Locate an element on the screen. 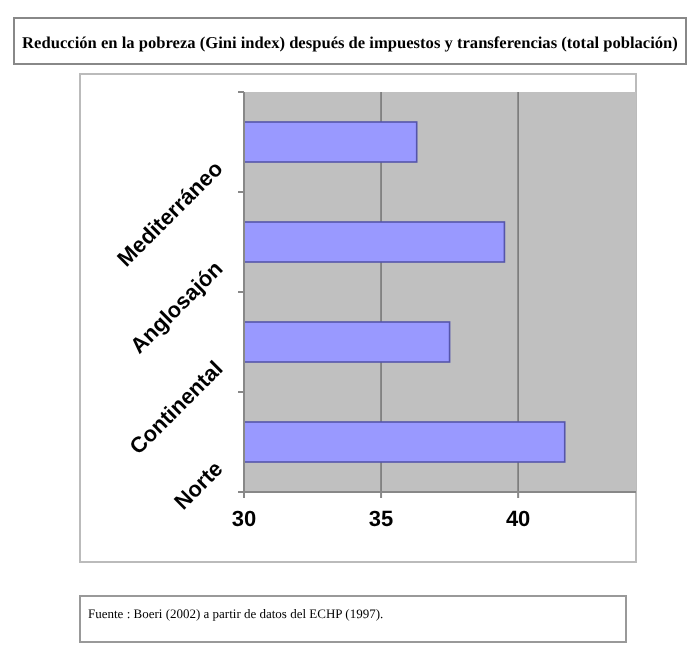 Image resolution: width=700 pixels, height=646 pixels. x-tick-label: 30 is located at coordinates (244, 520).